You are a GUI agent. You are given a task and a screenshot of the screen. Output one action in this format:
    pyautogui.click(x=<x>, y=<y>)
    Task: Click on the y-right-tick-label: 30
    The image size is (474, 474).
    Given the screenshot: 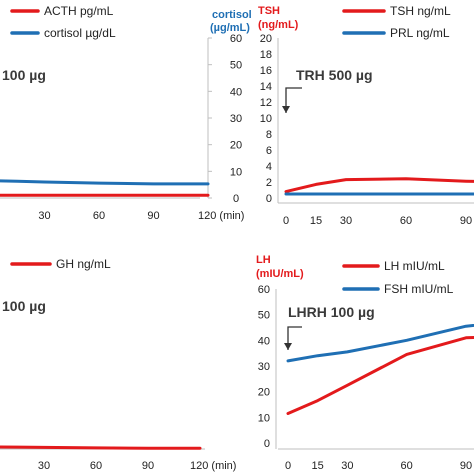 What is the action you would take?
    pyautogui.click(x=236, y=119)
    